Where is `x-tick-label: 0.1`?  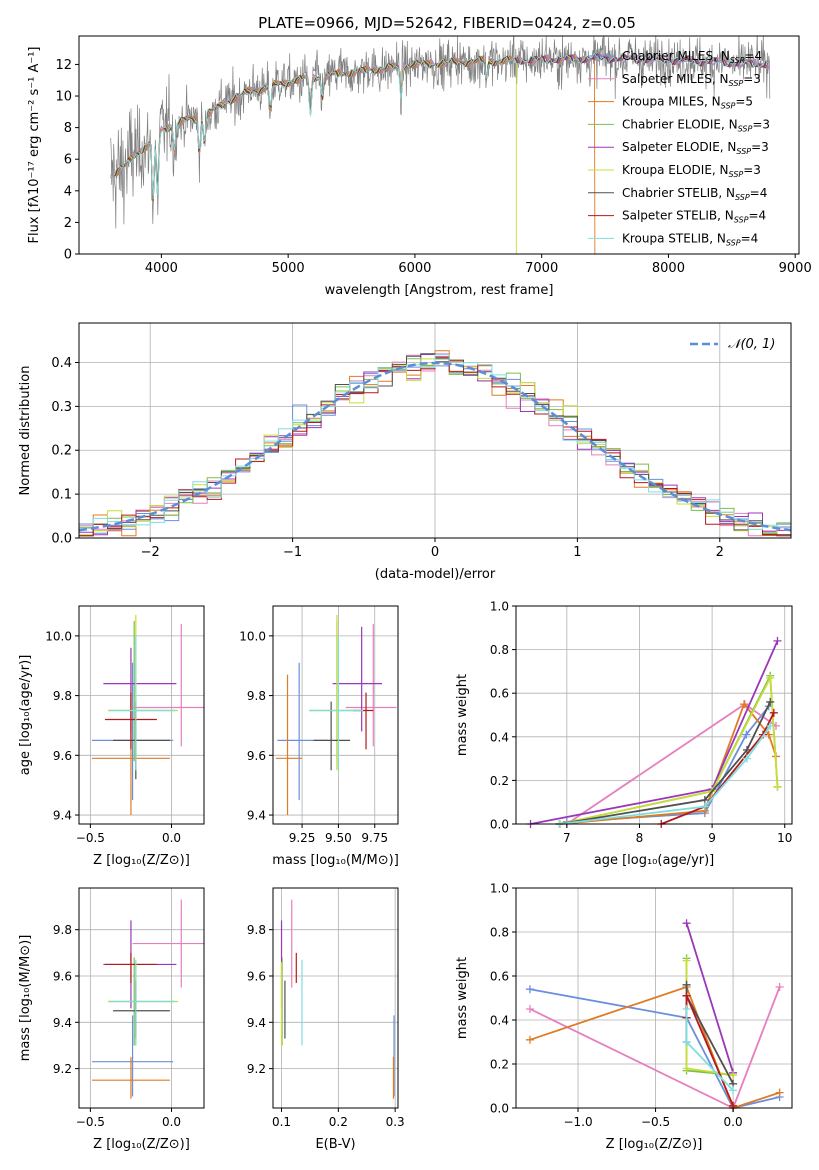
x-tick-label: 0.1 is located at coordinates (281, 1122).